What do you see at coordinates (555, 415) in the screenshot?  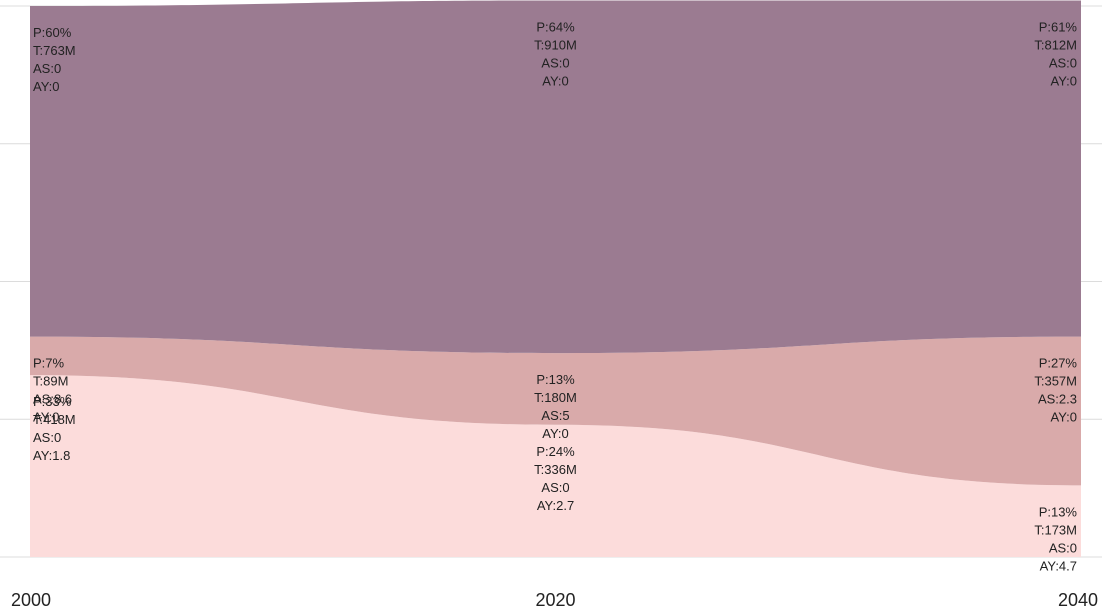 I see `data-label: AS:5` at bounding box center [555, 415].